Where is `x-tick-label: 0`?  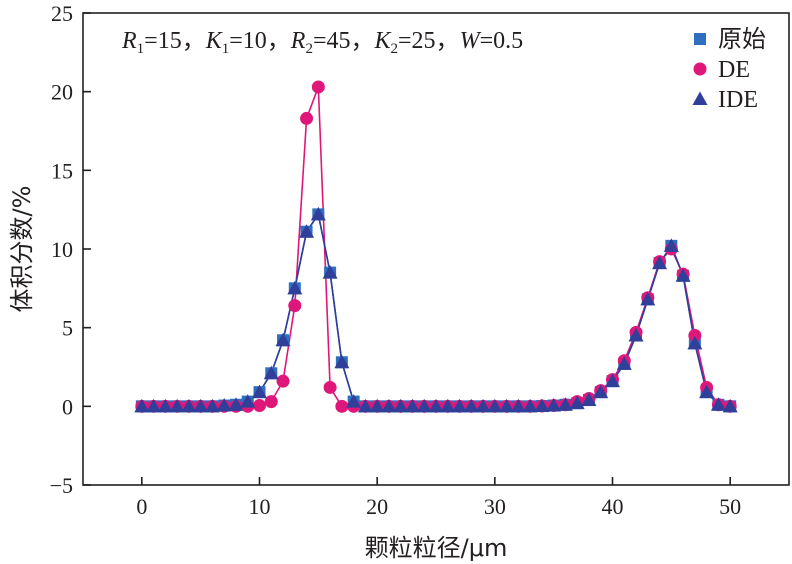 x-tick-label: 0 is located at coordinates (141, 506).